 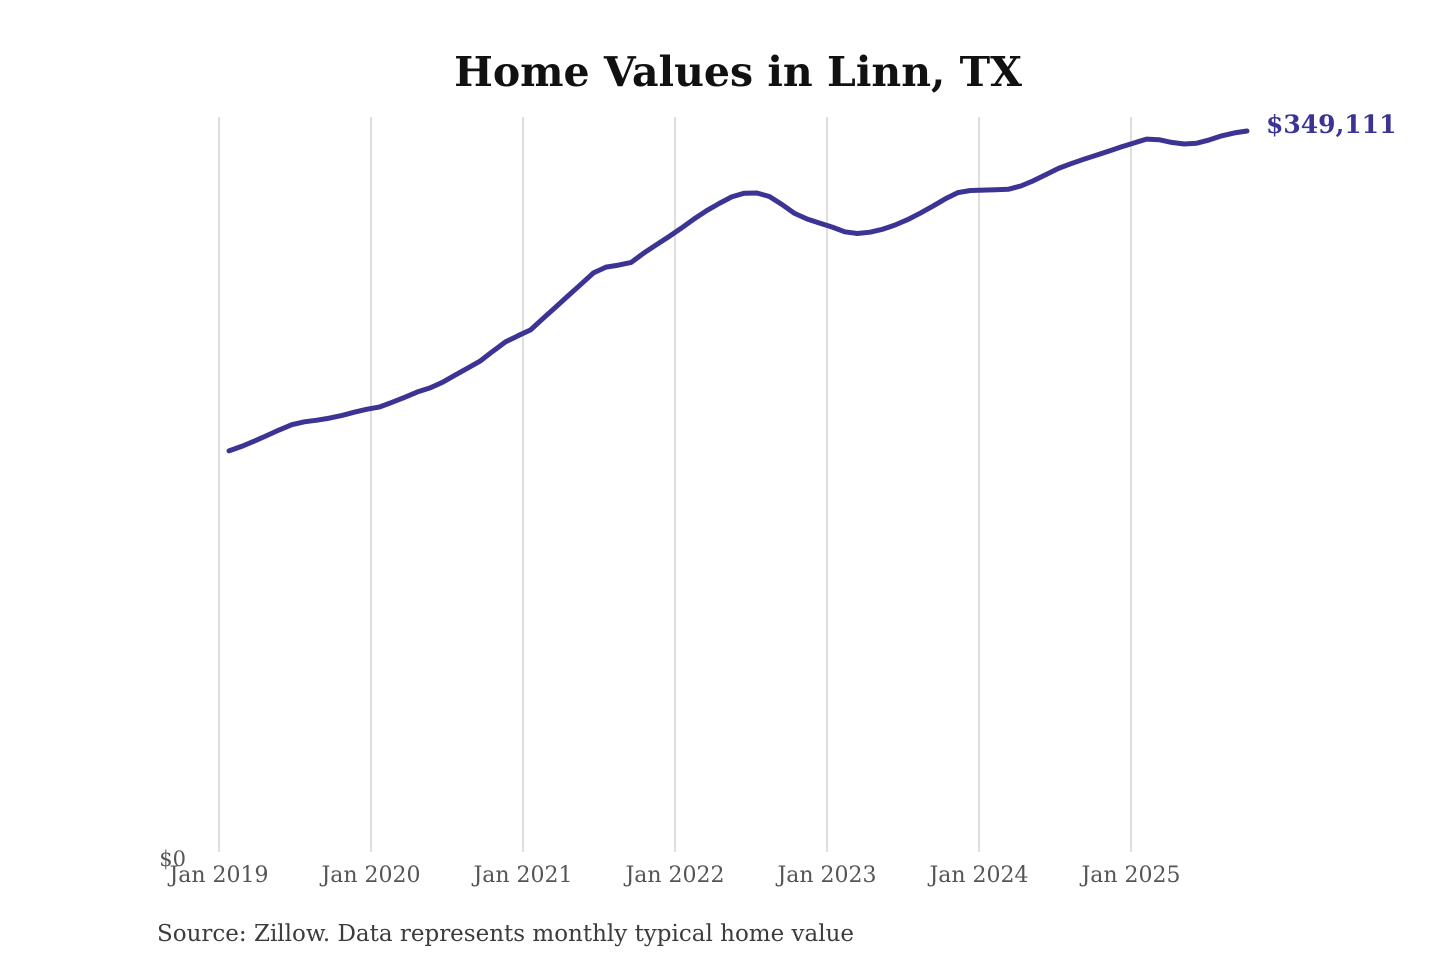 What do you see at coordinates (172, 859) in the screenshot?
I see `y-zero-label: $0` at bounding box center [172, 859].